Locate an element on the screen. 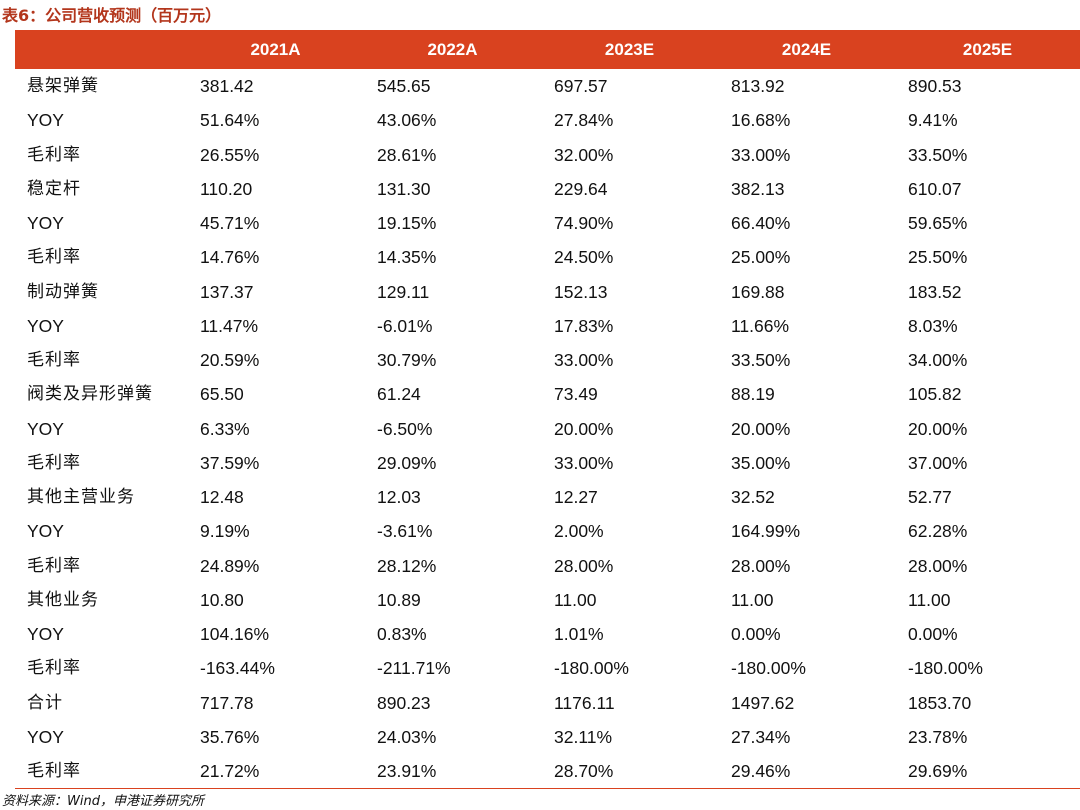 This screenshot has width=1080, height=810. table-row: 合计 717.78 890.23 1176.11 1497.62 1853.70 is located at coordinates (547, 703).